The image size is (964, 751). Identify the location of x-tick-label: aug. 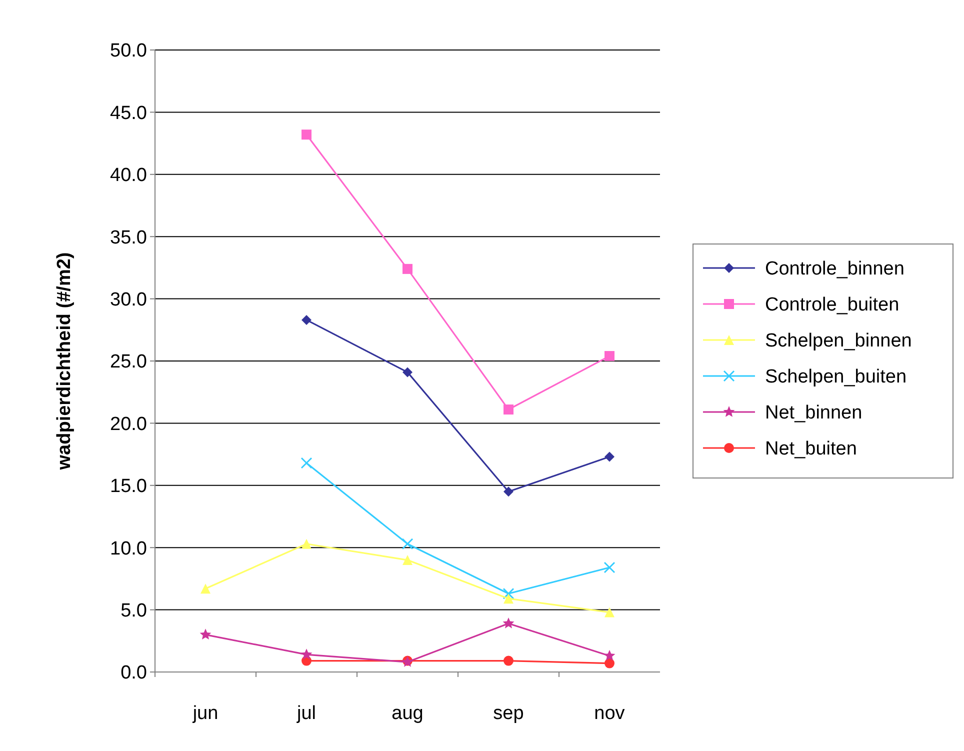
(408, 713).